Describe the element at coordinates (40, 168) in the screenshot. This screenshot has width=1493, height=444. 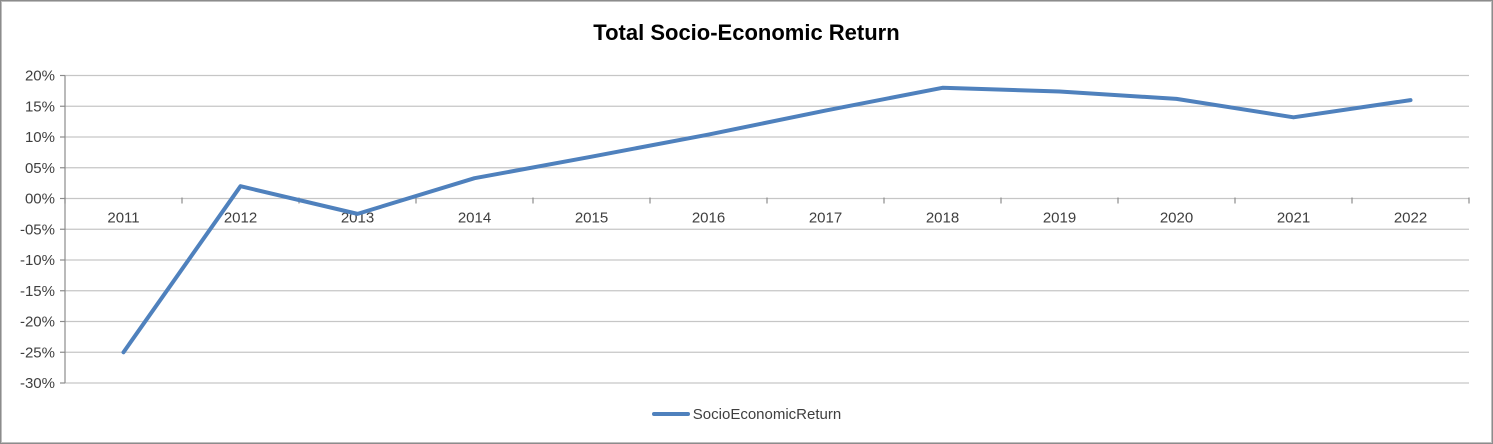
I see `y-tick-label: 05%` at that location.